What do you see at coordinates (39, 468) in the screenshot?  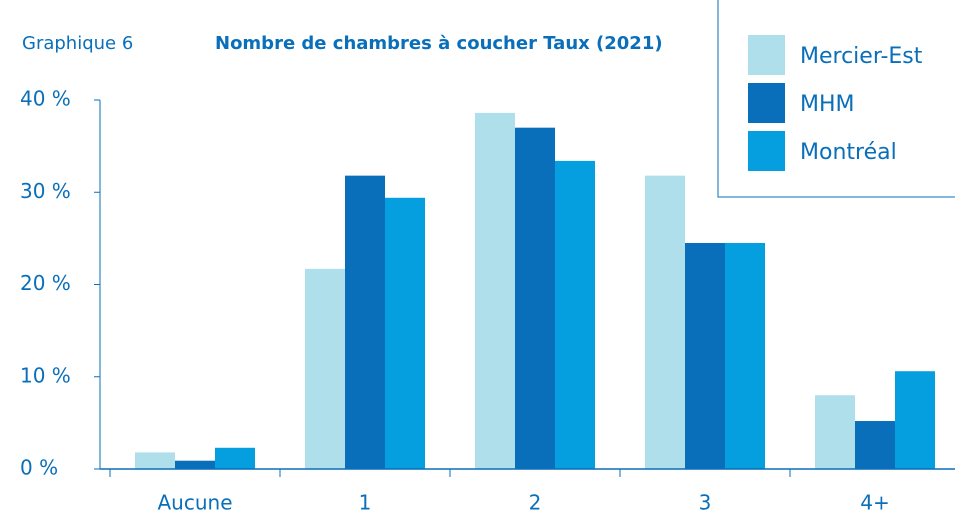 I see `y-tick-label: 0 %` at bounding box center [39, 468].